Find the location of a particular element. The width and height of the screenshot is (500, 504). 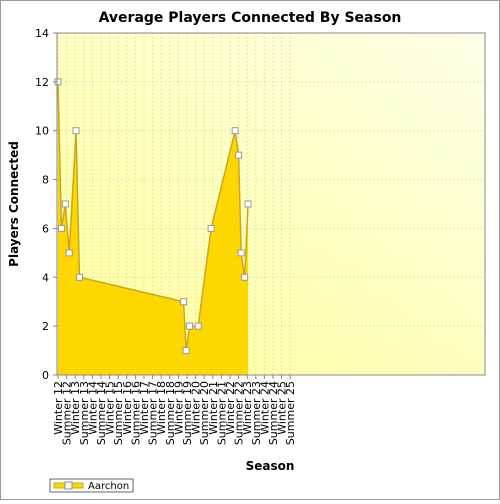

y-tick-label: 4 is located at coordinates (45, 277).